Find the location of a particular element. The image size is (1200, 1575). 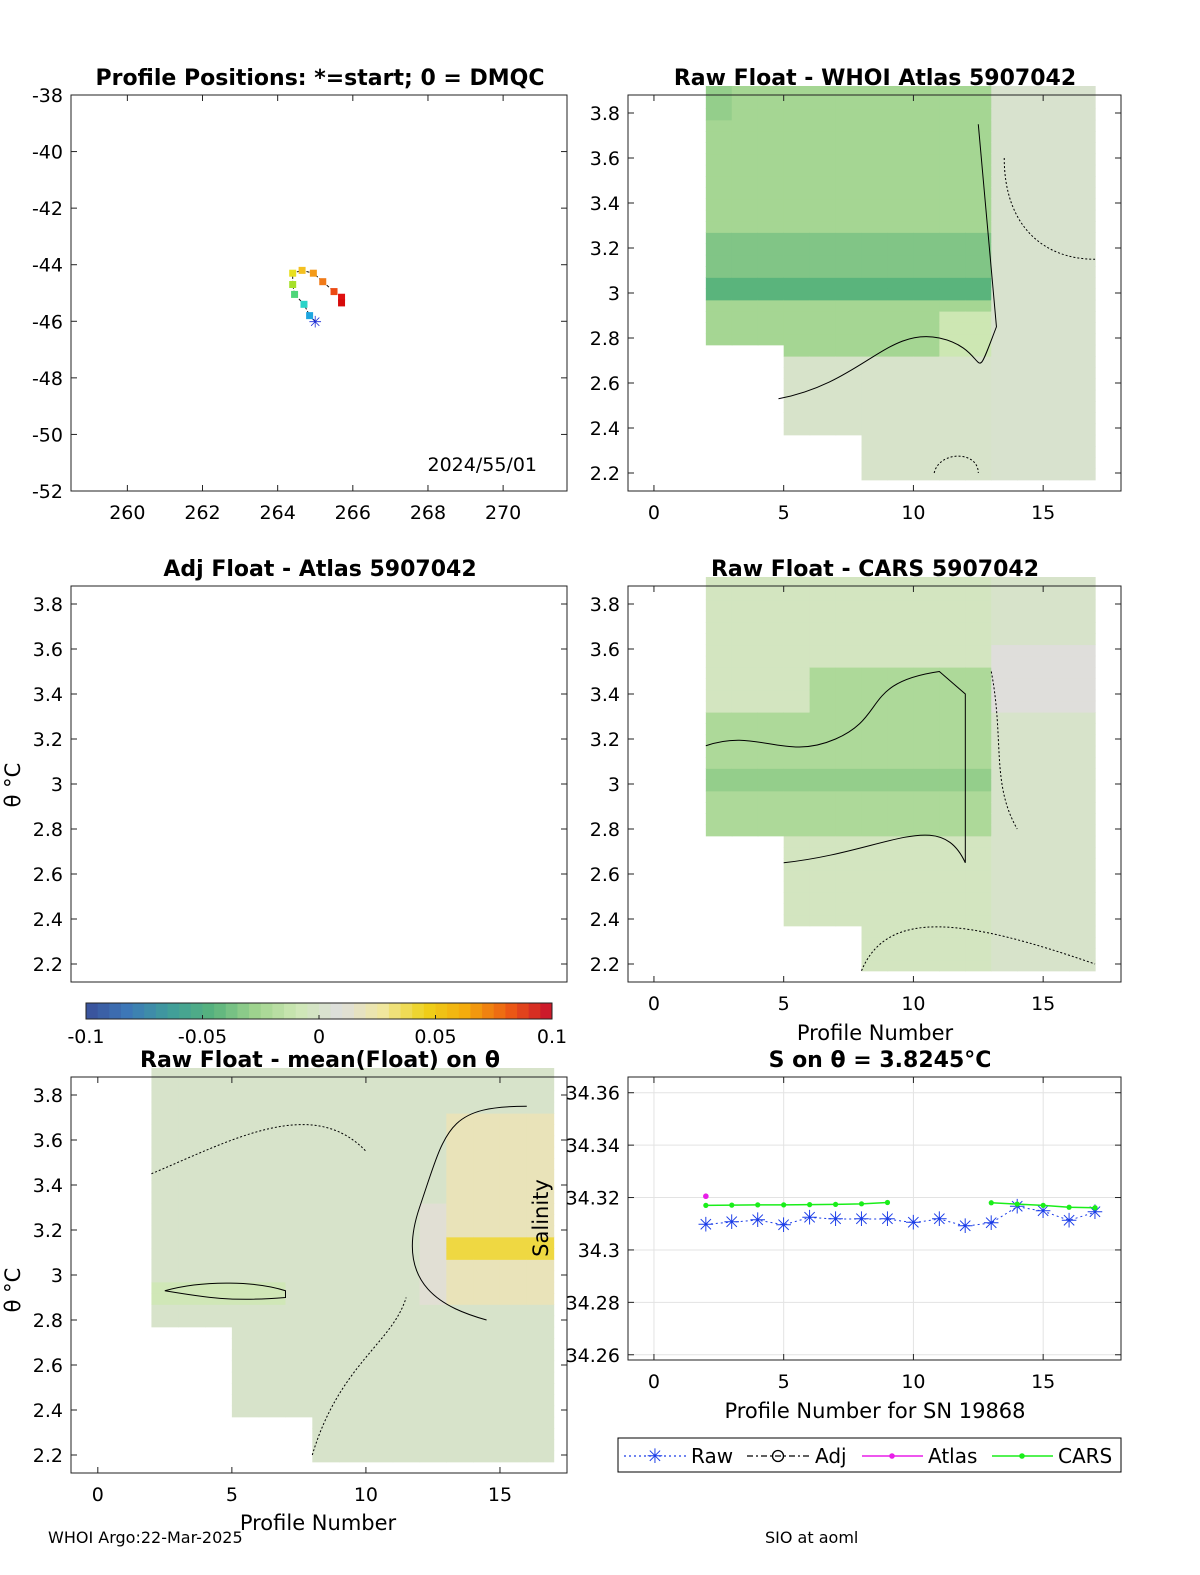

legend-cars-marker is located at coordinates (1022, 1456).